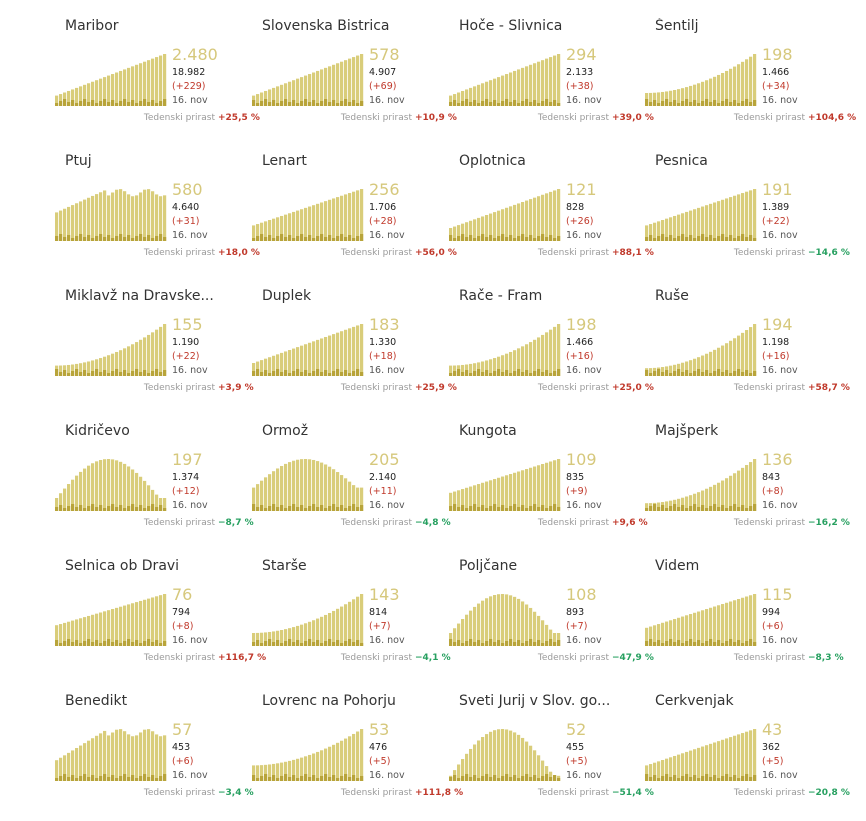 The width and height of the screenshot is (866, 821). What do you see at coordinates (580, 221) in the screenshot?
I see `daily-delta: (+26)` at bounding box center [580, 221].